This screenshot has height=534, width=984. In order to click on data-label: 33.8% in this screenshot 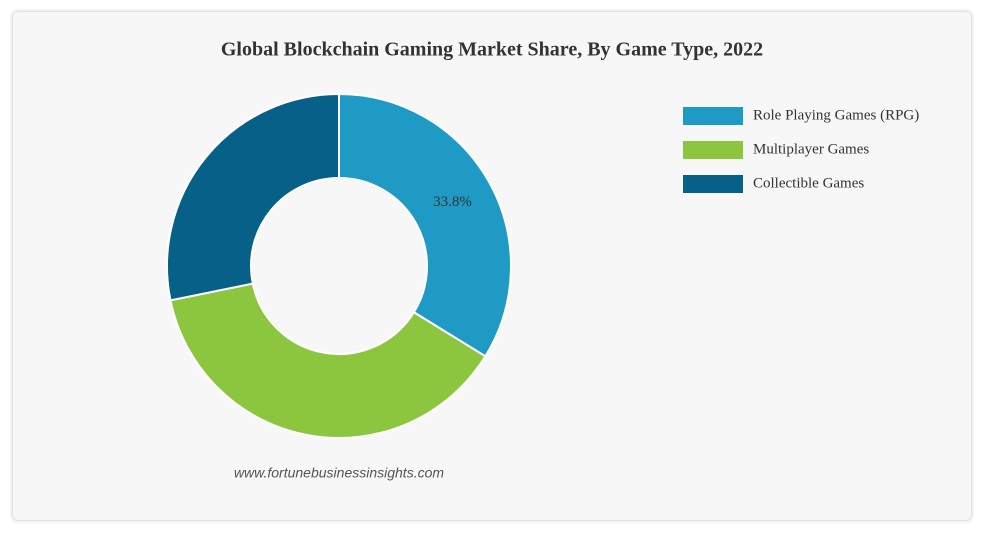, I will do `click(452, 202)`.